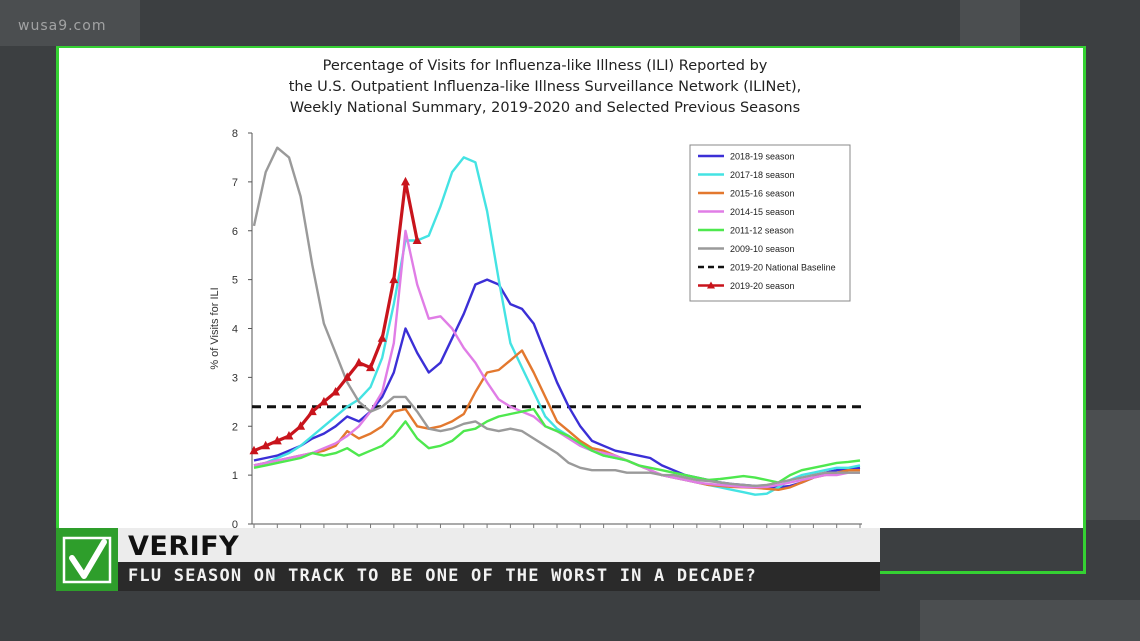 The image size is (1140, 641). What do you see at coordinates (762, 212) in the screenshot?
I see `legend-label: 2014-15 season` at bounding box center [762, 212].